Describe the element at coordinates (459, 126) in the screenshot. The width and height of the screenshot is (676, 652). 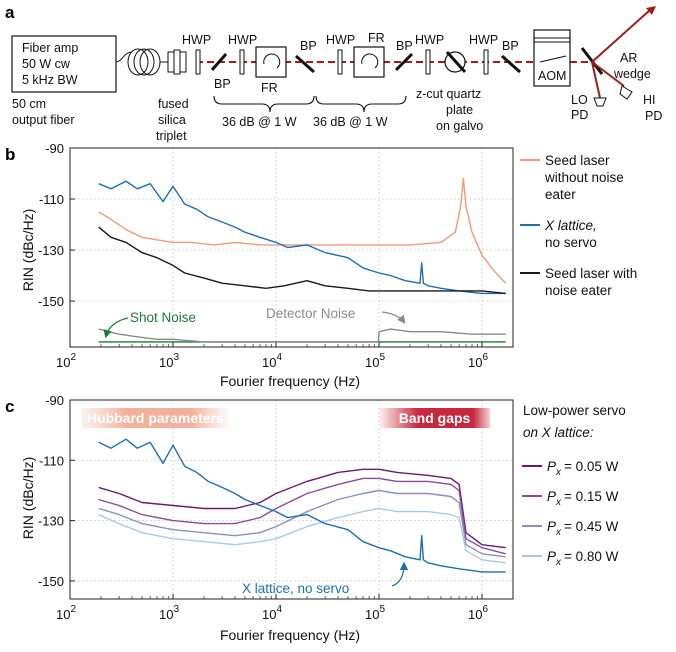
I see `quartz-caption-3: on galvo` at that location.